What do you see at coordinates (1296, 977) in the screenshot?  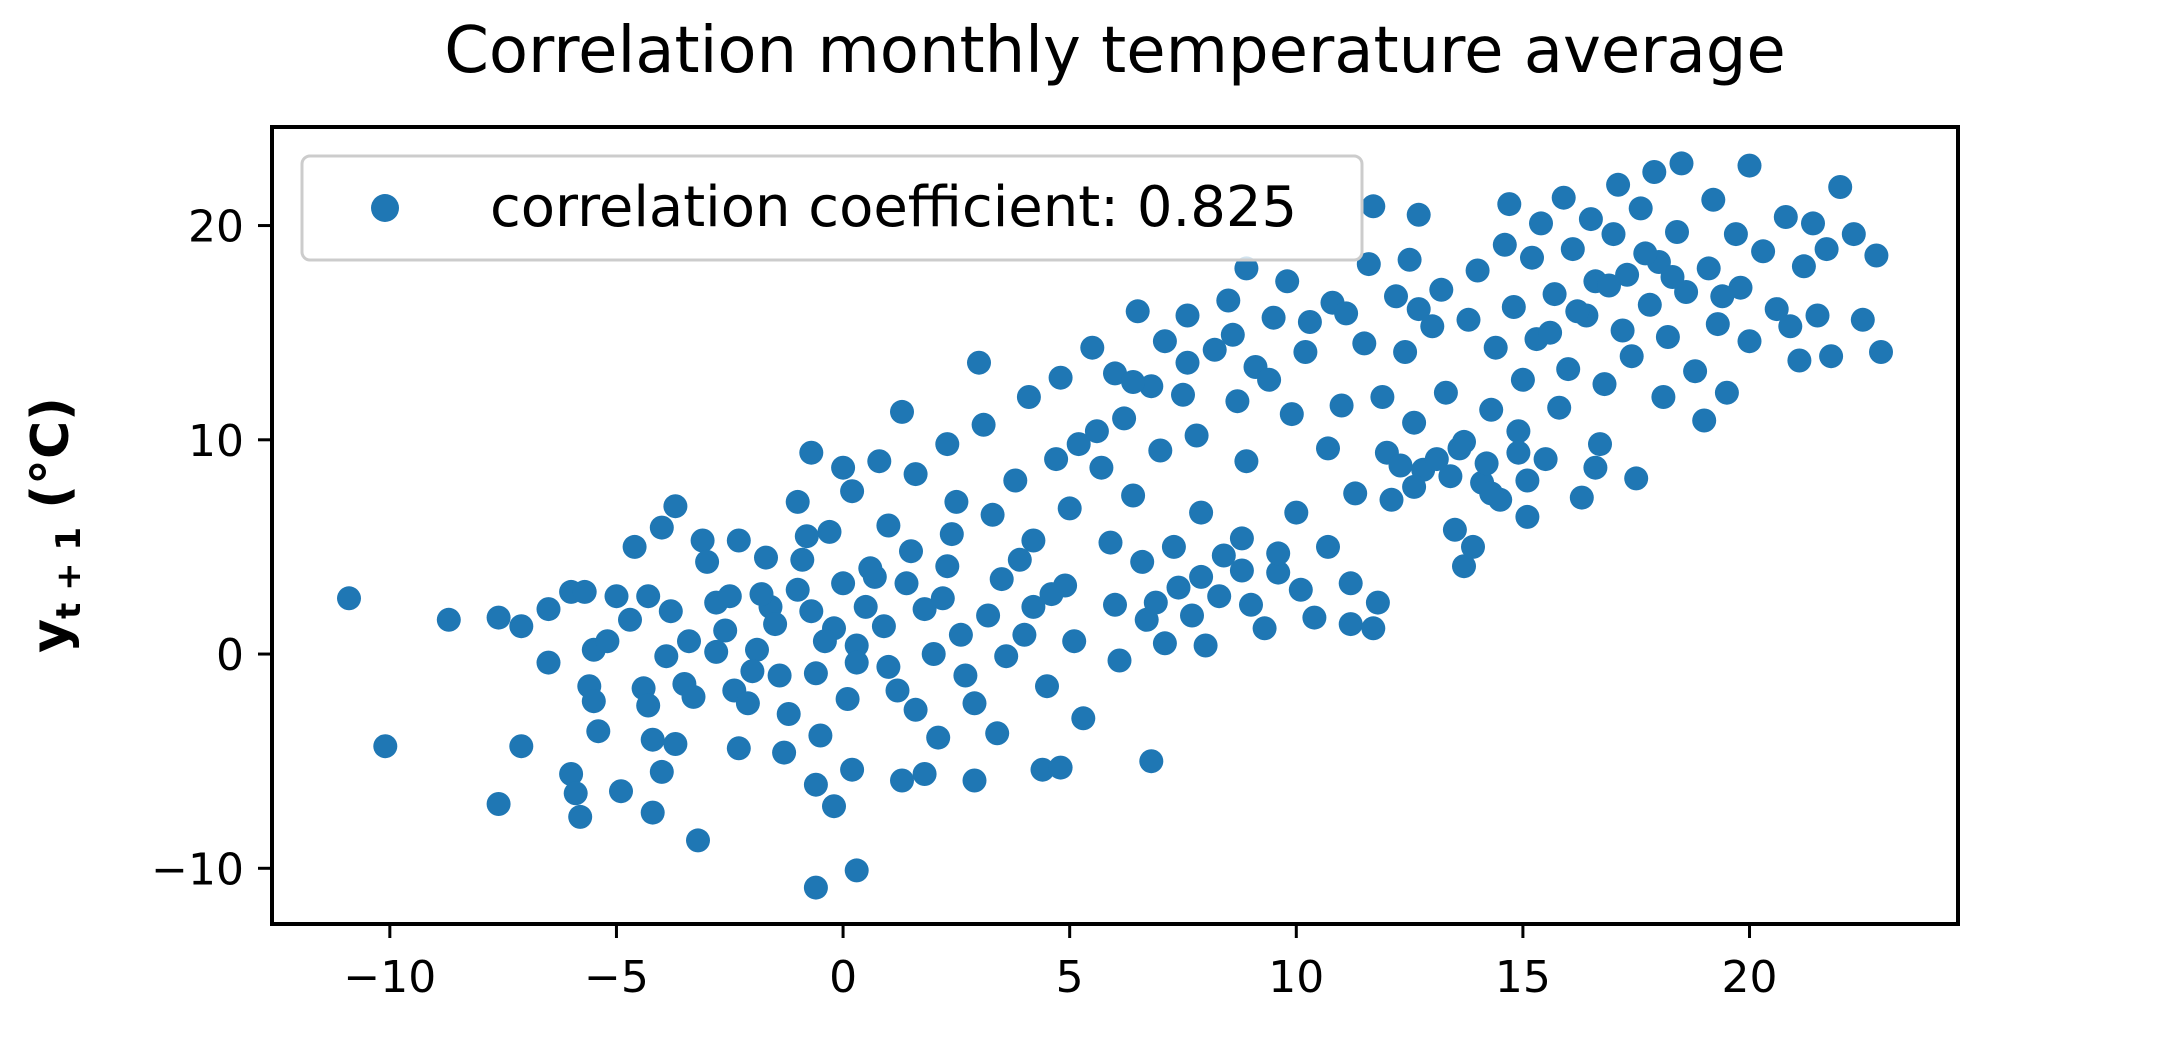 I see `x-tick-label: 10` at bounding box center [1296, 977].